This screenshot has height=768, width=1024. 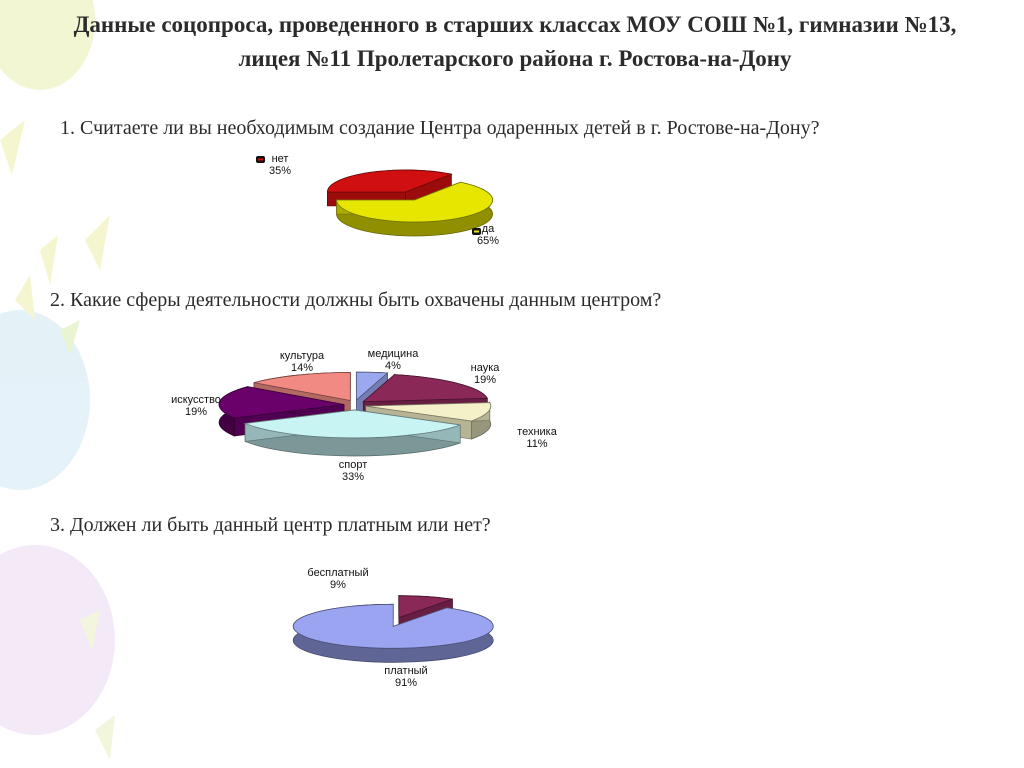 What do you see at coordinates (302, 356) in the screenshot?
I see `slice-label-1-5: культура` at bounding box center [302, 356].